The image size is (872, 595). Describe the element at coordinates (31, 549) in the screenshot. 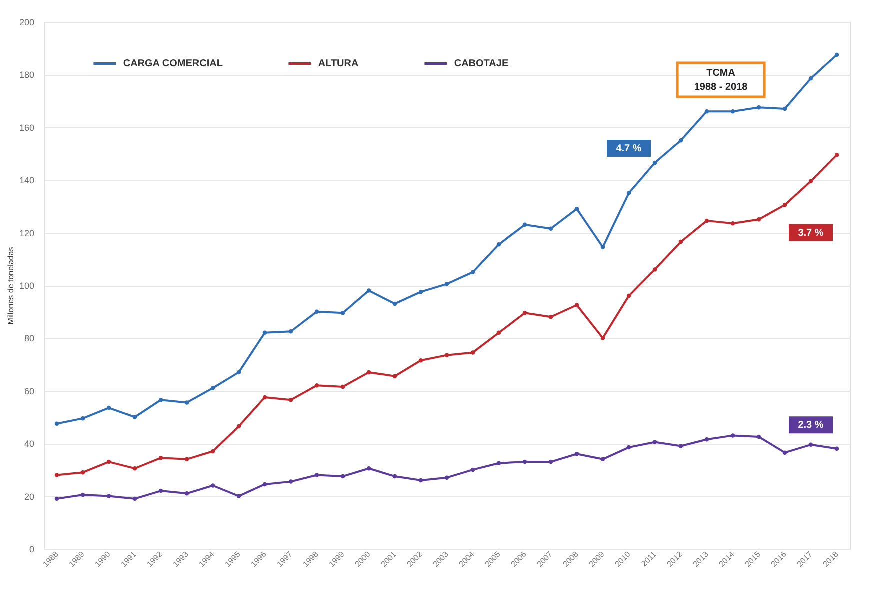

I see `y-tick-label: 0` at that location.